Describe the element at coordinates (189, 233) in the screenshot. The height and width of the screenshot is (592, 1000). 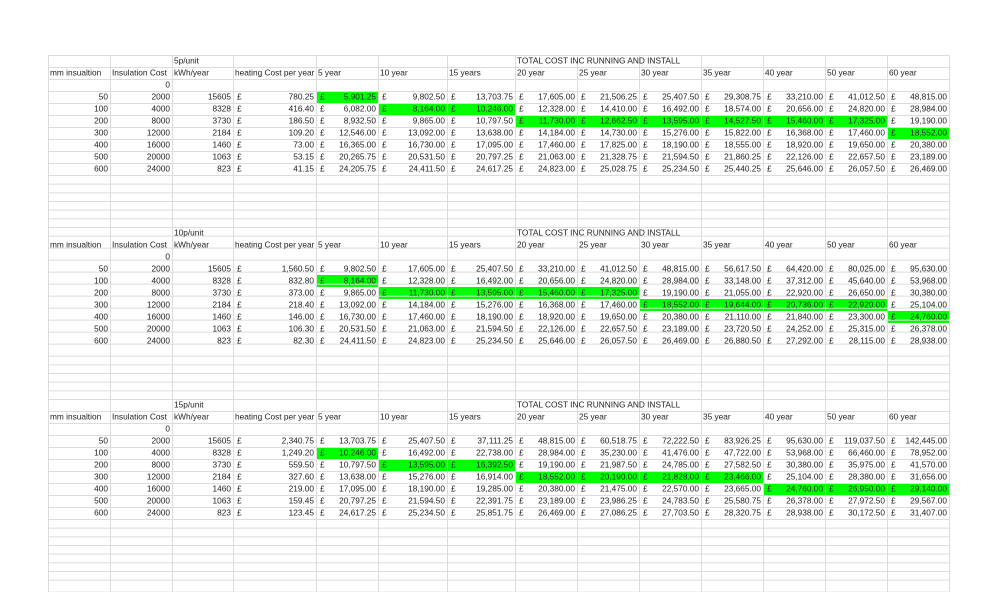
I see `rate-label: 10p/unit` at that location.